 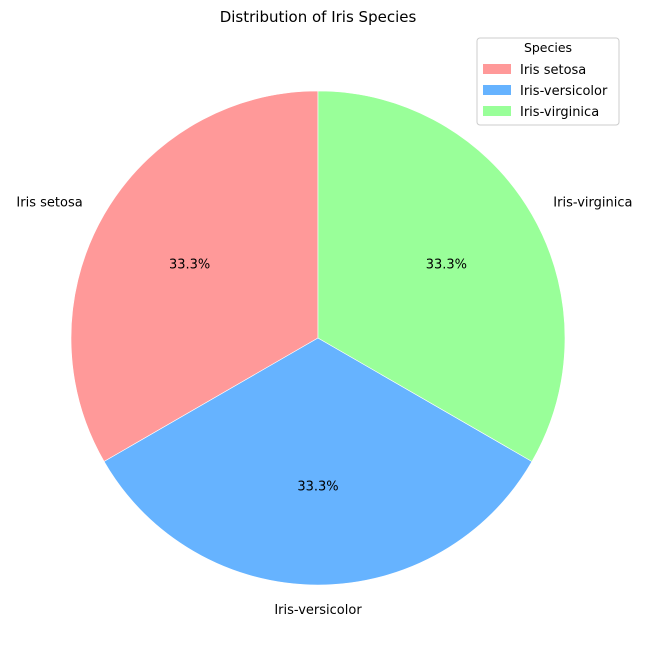 I want to click on chart-title: Distribution of Iris Species, so click(x=318, y=17).